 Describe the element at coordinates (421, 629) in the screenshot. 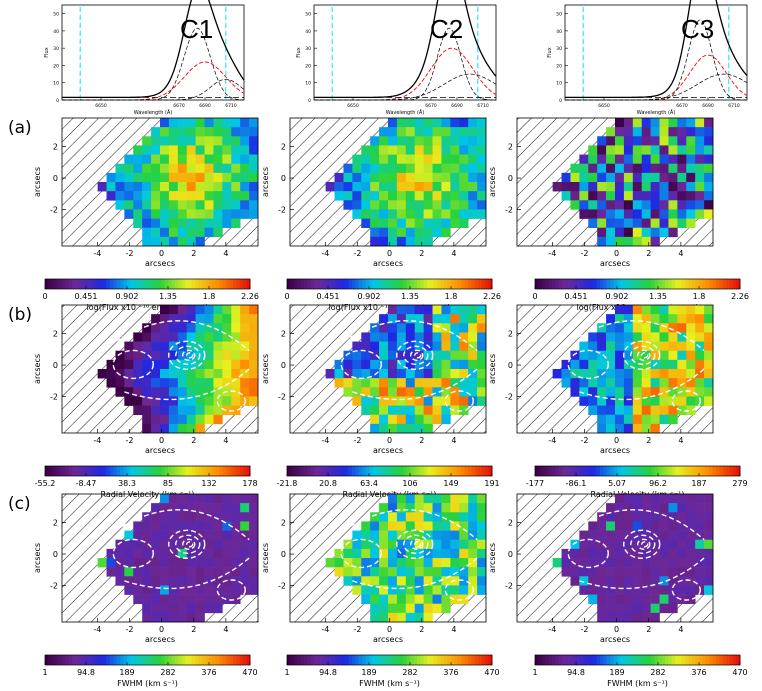

I see `map-xtick-label: 2` at that location.